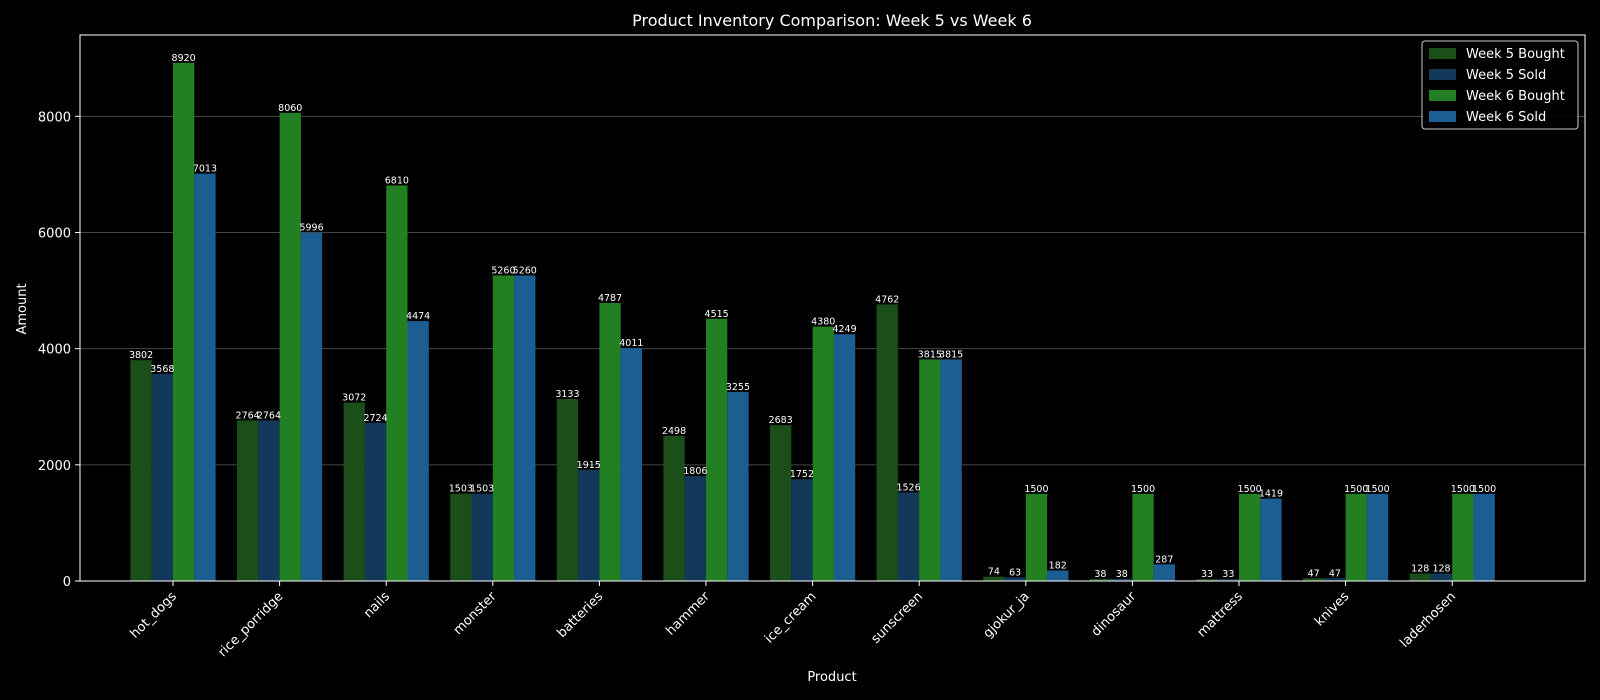 Image resolution: width=1600 pixels, height=700 pixels. I want to click on bar-laderhosen-week-5-sold, so click(1441, 577).